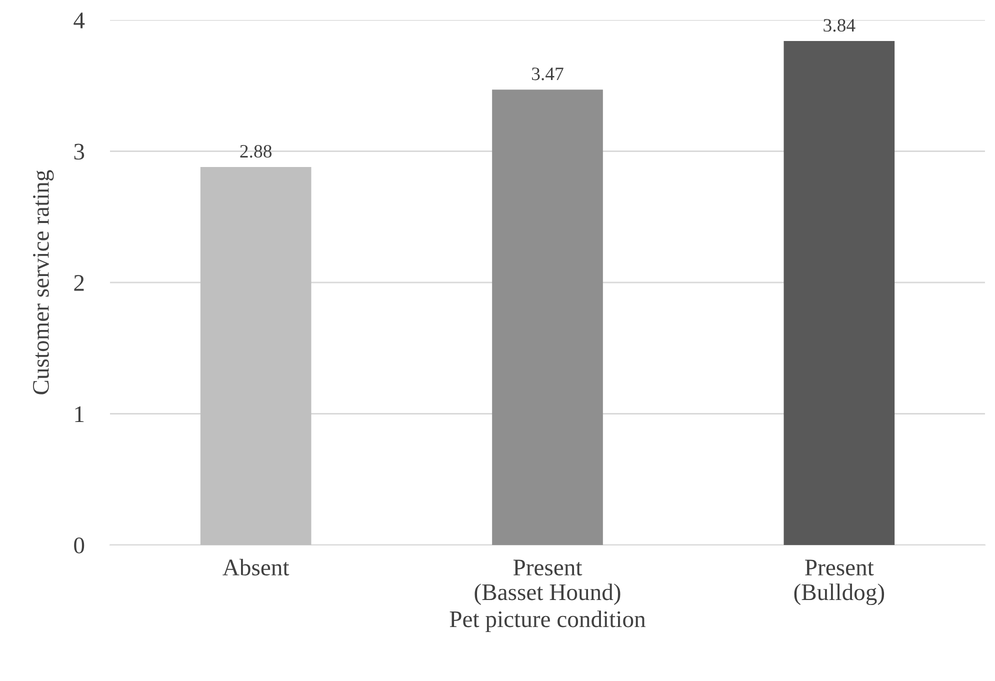  Describe the element at coordinates (548, 621) in the screenshot. I see `x-axis-title: Pet picture condition` at that location.